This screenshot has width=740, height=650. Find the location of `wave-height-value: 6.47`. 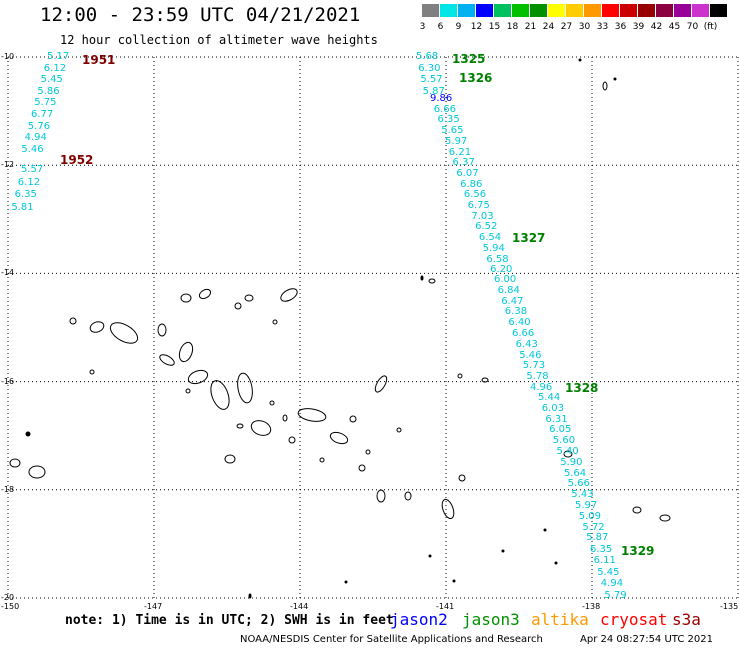

wave-height-value: 6.47 is located at coordinates (512, 301).